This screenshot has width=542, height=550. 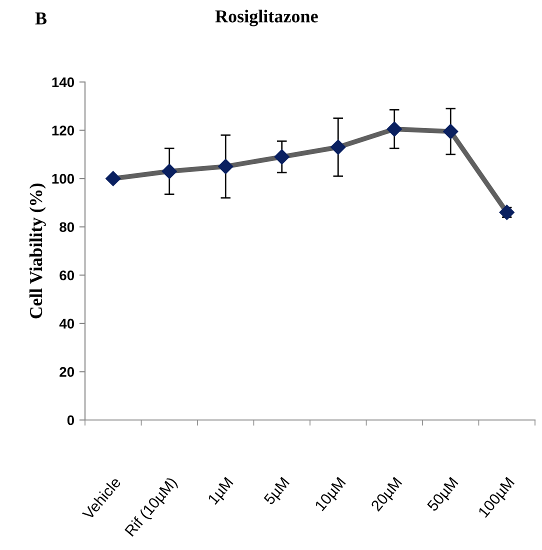 What do you see at coordinates (63, 131) in the screenshot?
I see `y-tick-label: 120` at bounding box center [63, 131].